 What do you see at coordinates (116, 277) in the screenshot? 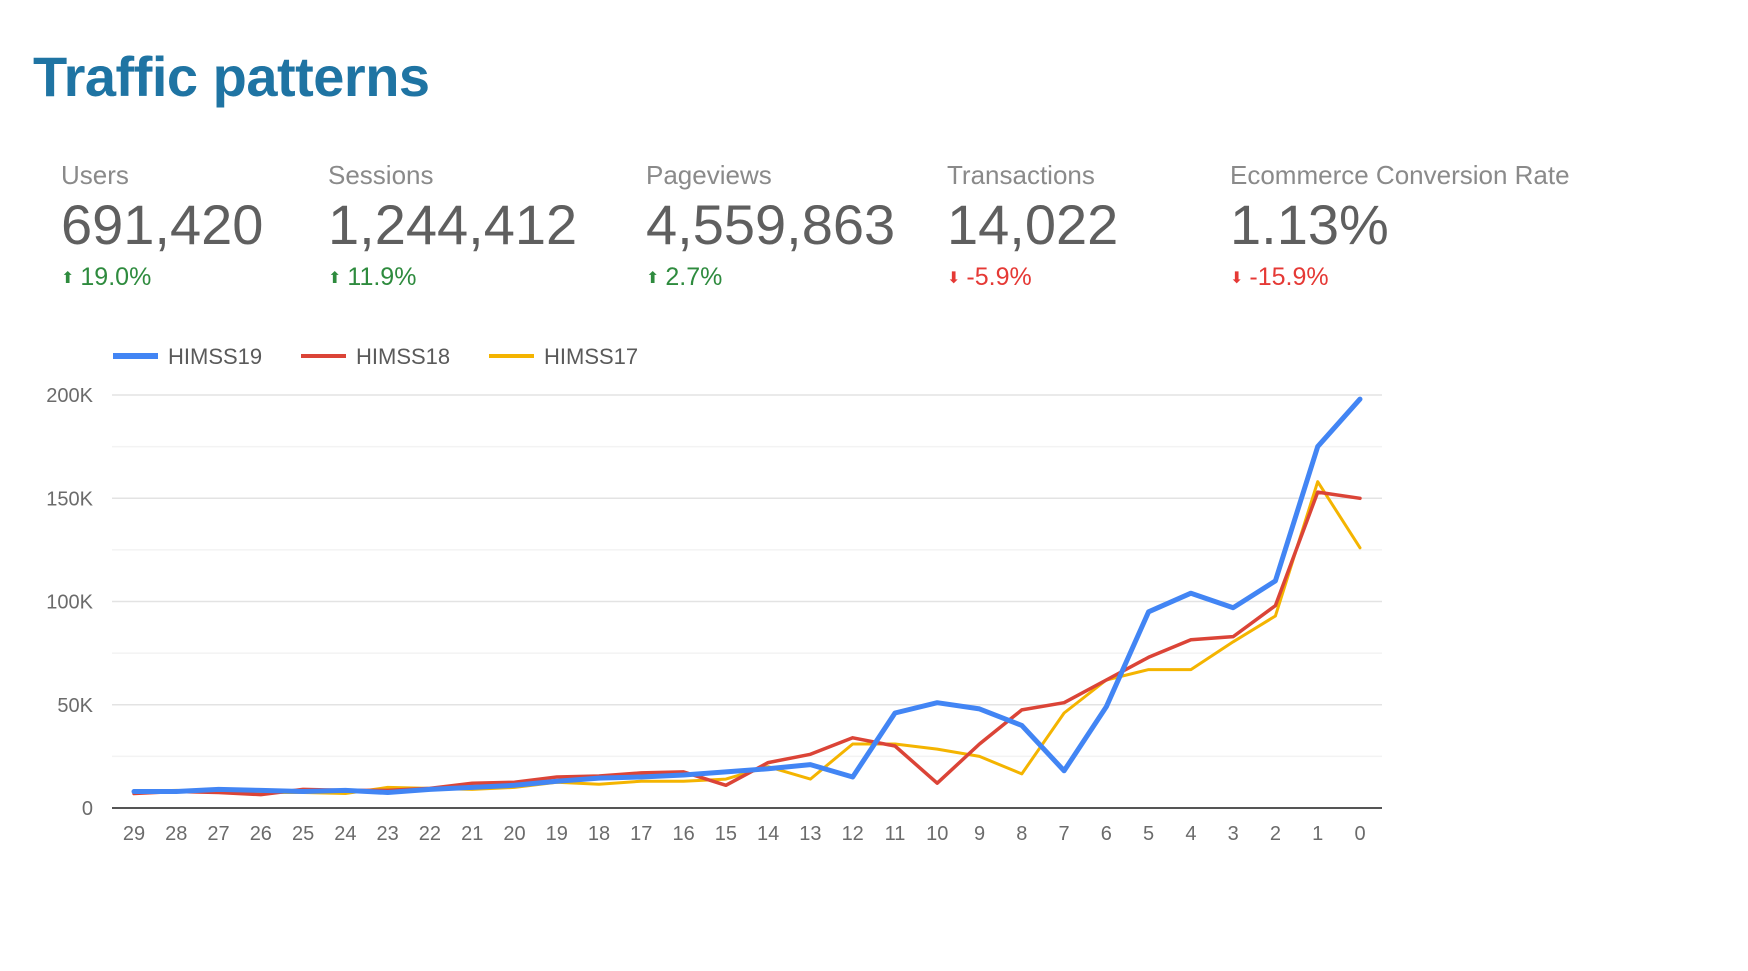
I see `metric-delta-value: 19.0%` at bounding box center [116, 277].